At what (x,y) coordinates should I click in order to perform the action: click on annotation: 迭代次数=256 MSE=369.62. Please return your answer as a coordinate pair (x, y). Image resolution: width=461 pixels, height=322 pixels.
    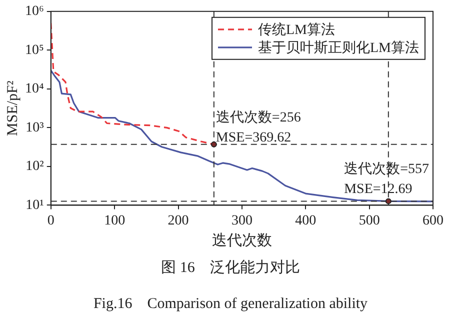
    Looking at the image, I should click on (258, 127).